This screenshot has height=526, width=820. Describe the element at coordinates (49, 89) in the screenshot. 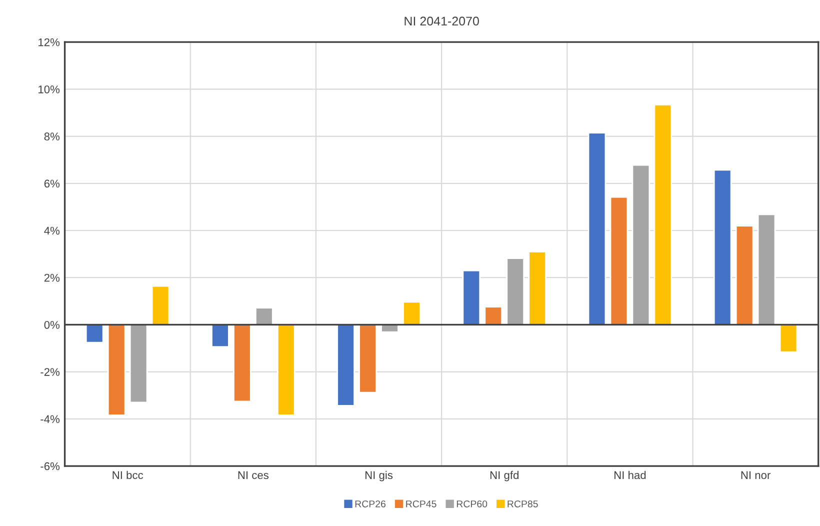

I see `y-tick-label: 10%` at that location.